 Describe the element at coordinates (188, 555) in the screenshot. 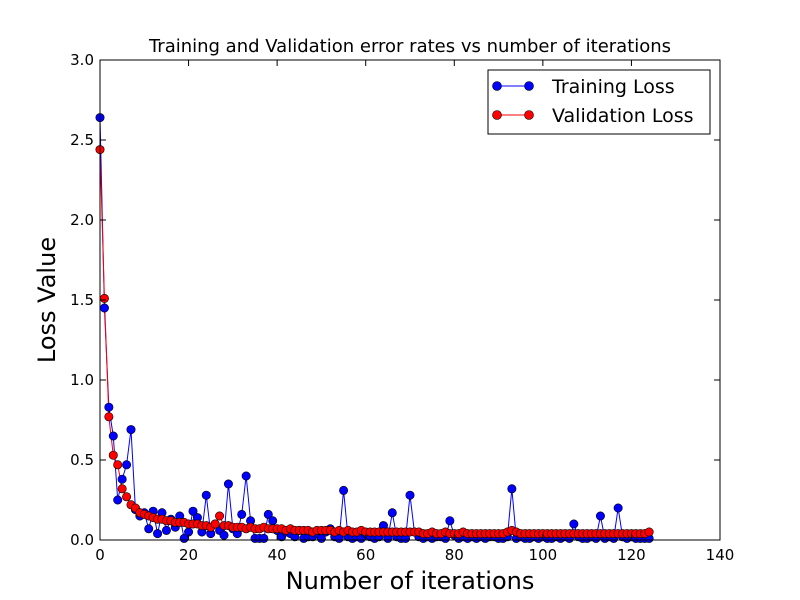

I see `x-tick-label: 20` at that location.